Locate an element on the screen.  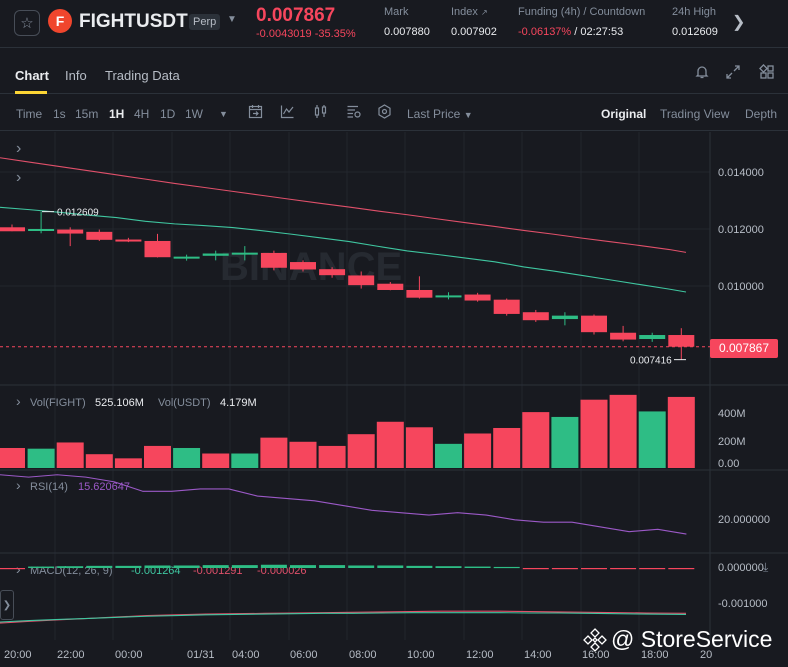
fullscreen-icon is located at coordinates (733, 74).